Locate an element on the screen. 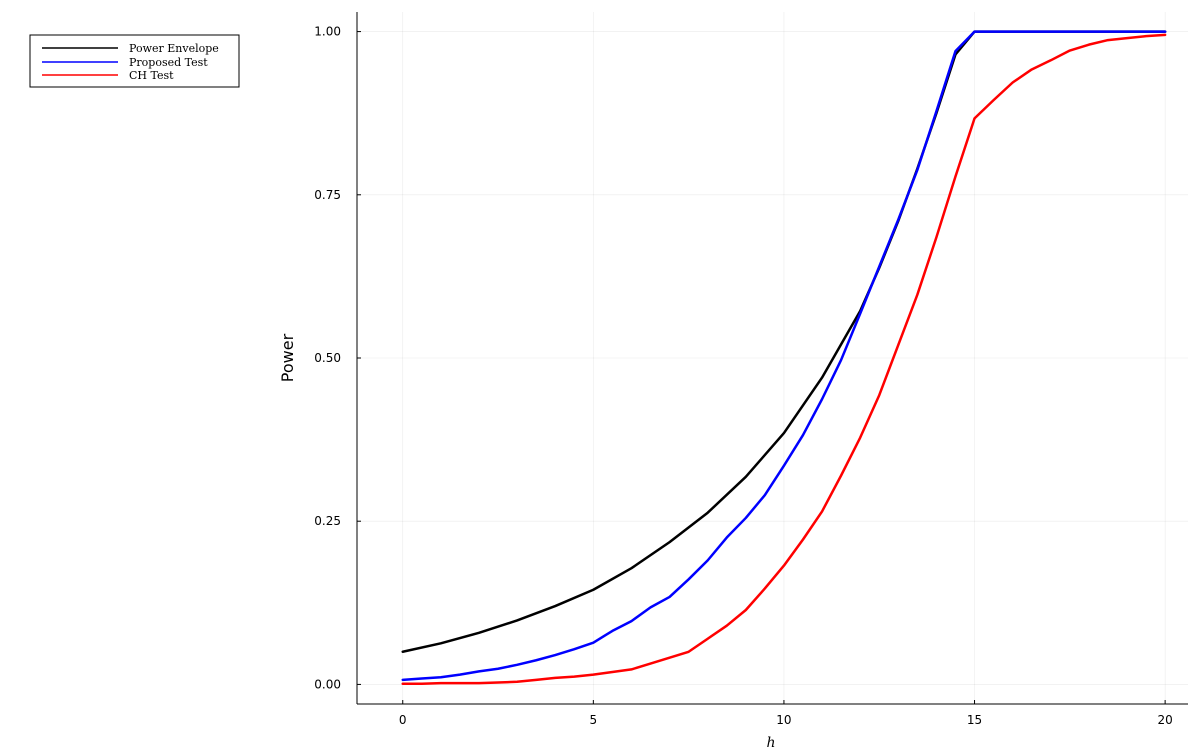 The height and width of the screenshot is (750, 1200). y-tick-label: 0.75 is located at coordinates (327, 195).